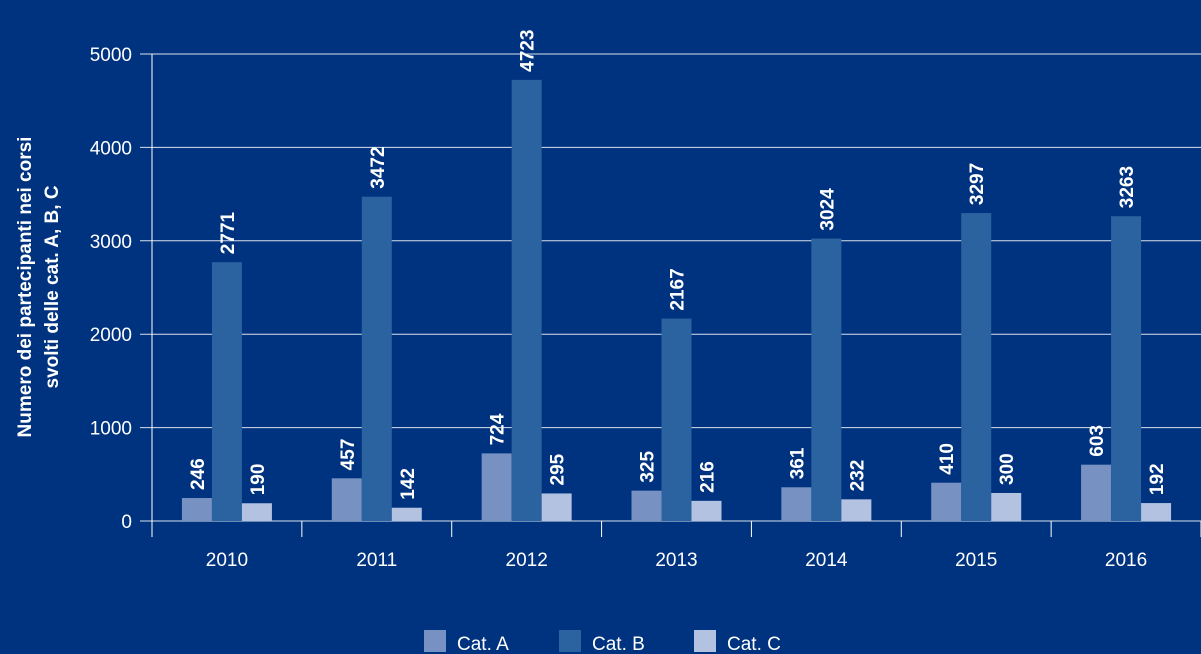 This screenshot has height=654, width=1201. Describe the element at coordinates (827, 209) in the screenshot. I see `data-label: 3024` at that location.